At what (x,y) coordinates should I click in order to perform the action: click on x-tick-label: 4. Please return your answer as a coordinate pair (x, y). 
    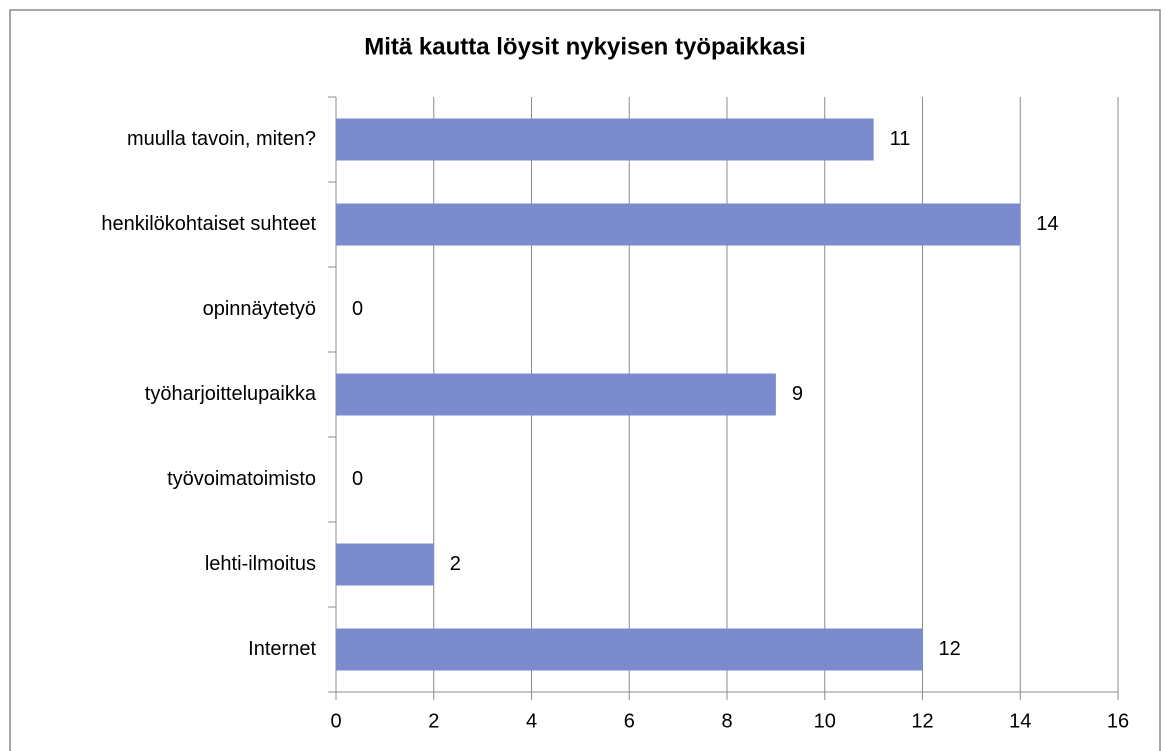
    Looking at the image, I should click on (531, 721).